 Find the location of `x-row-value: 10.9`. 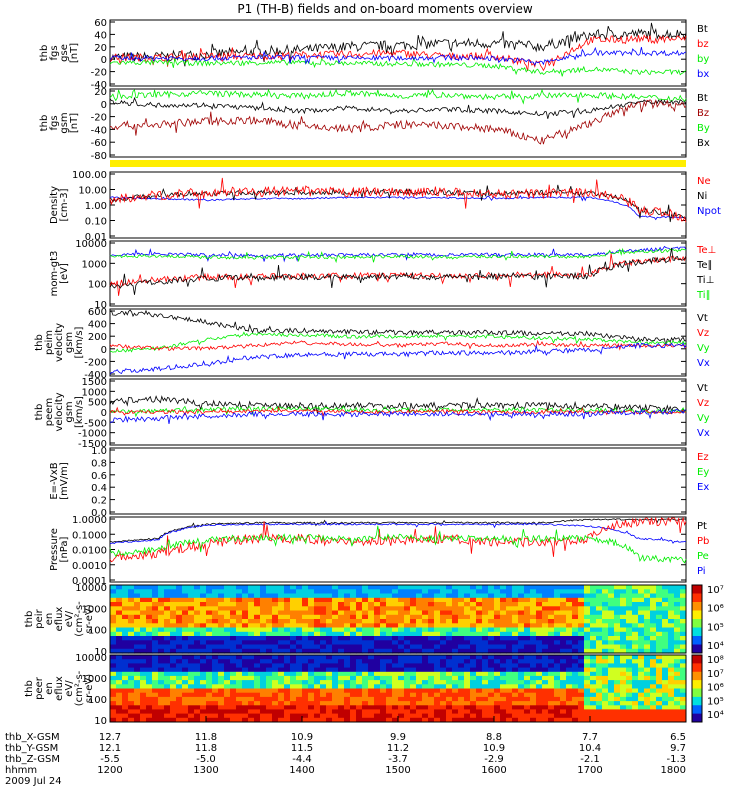

x-row-value: 10.9 is located at coordinates (494, 748).